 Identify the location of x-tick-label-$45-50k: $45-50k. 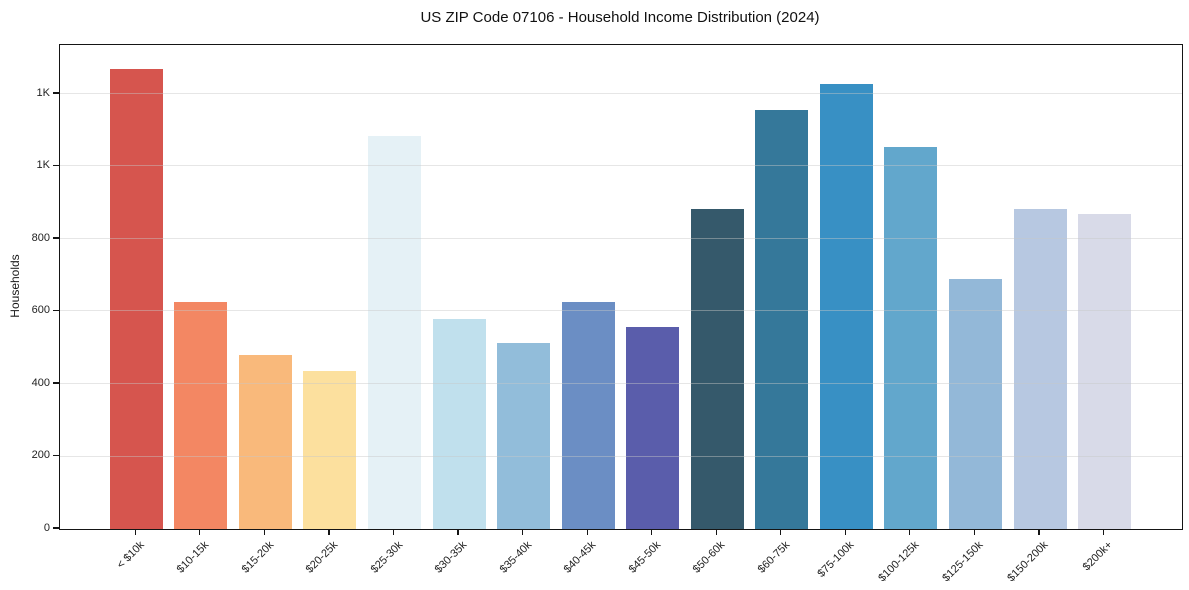
(645, 557).